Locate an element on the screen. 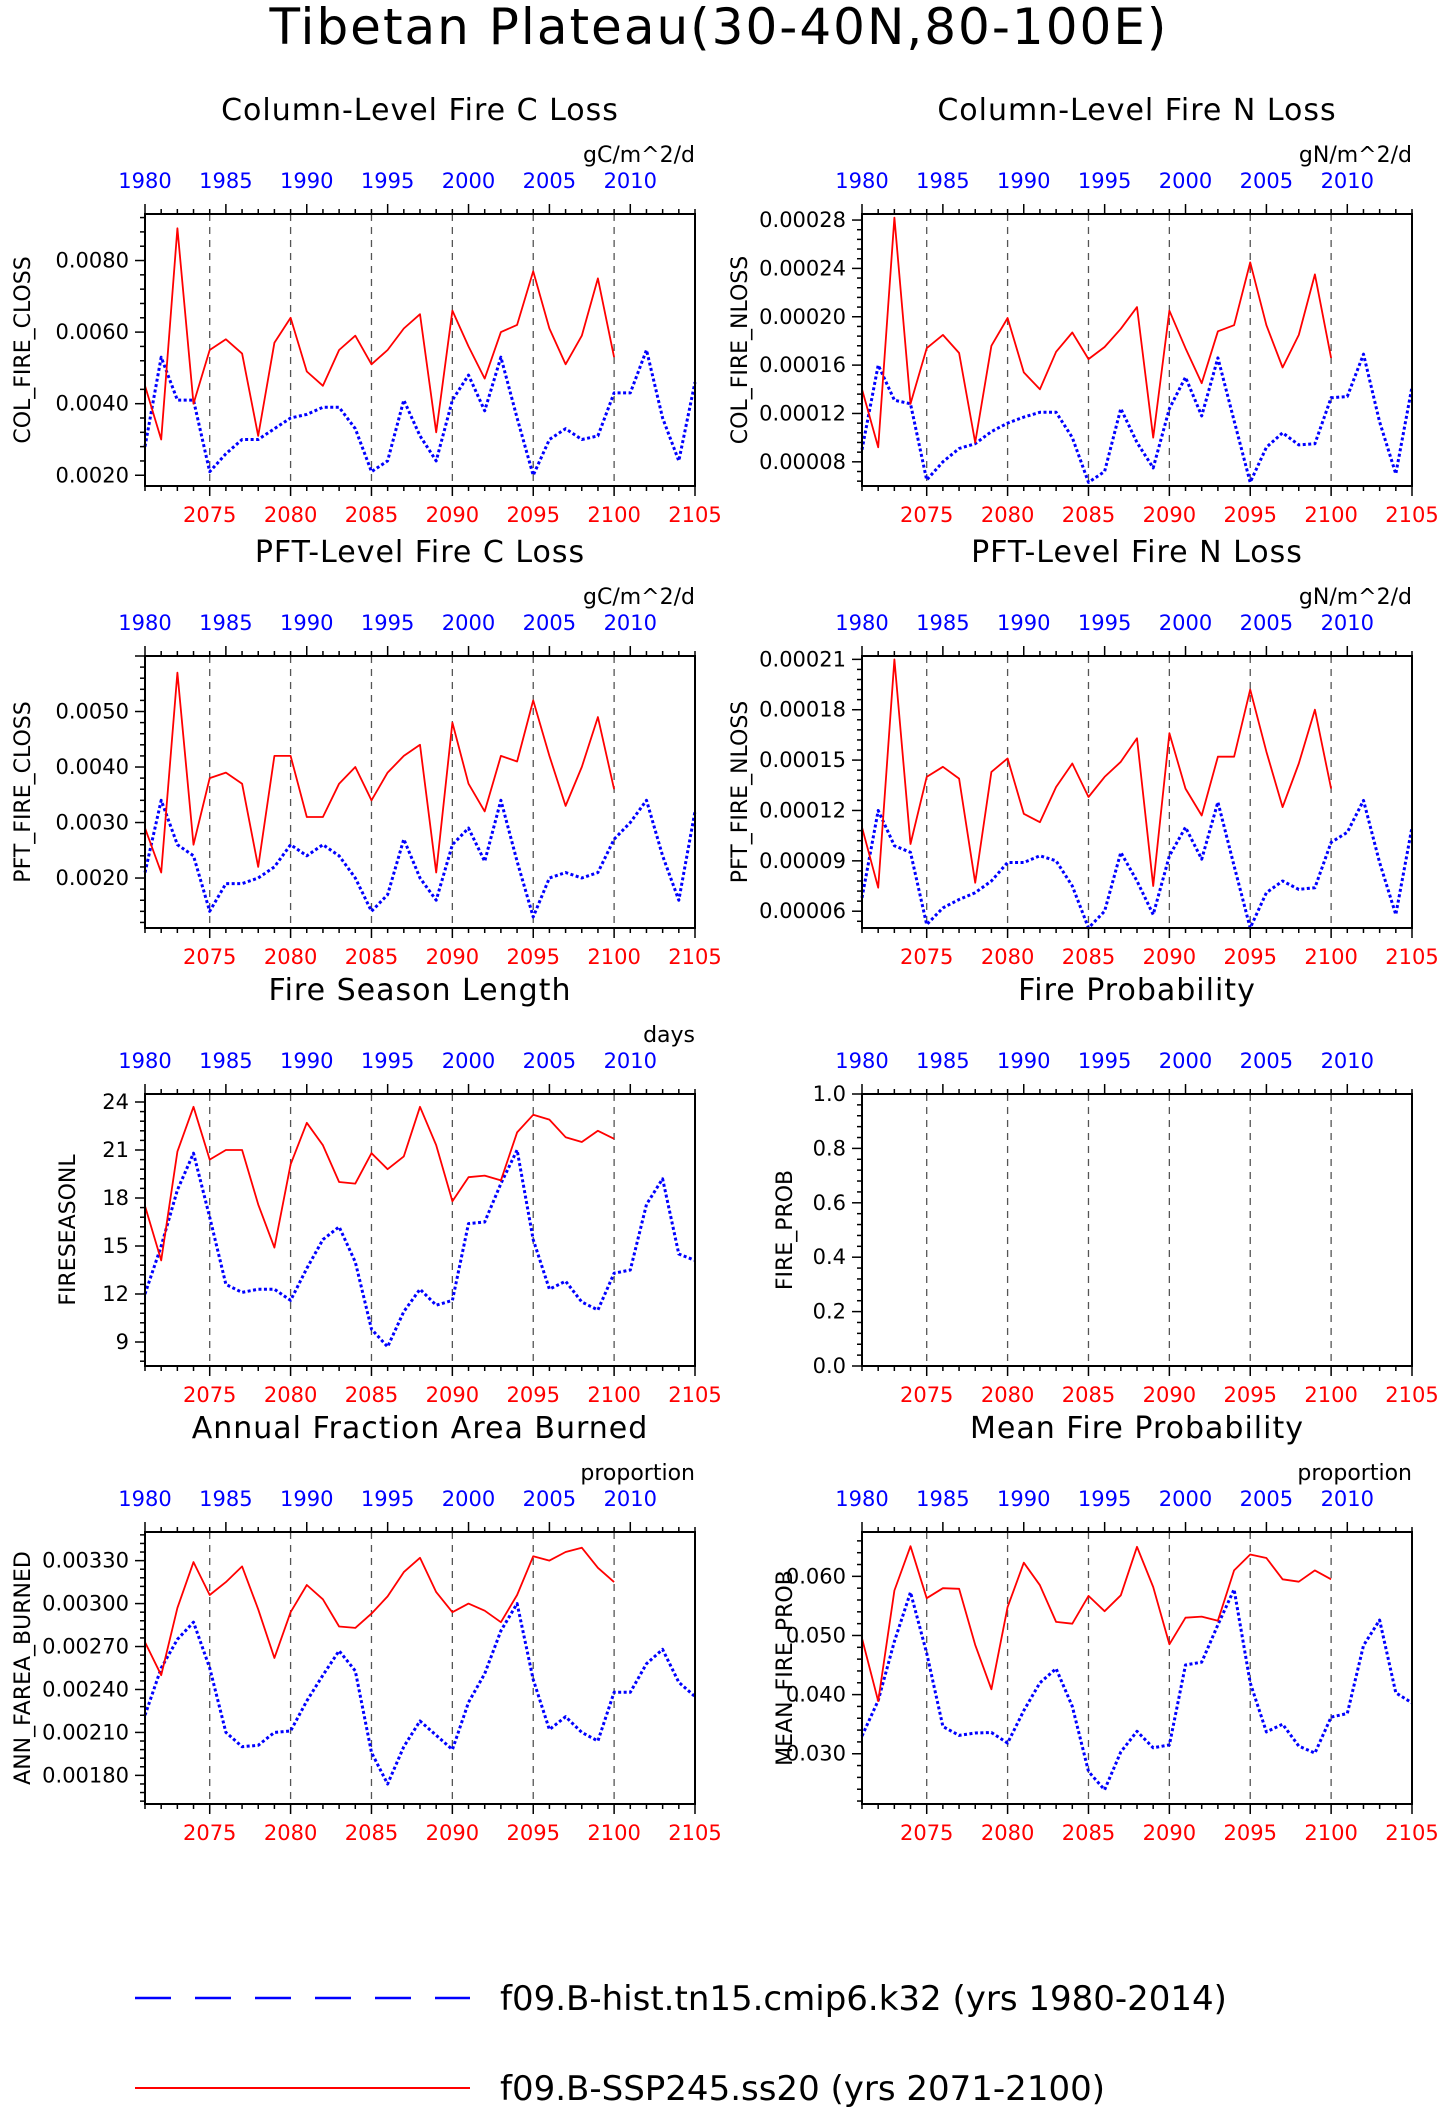 Image resolution: width=1438 pixels, height=2119 pixels. y-tick-label: 0.0030 is located at coordinates (92, 823).